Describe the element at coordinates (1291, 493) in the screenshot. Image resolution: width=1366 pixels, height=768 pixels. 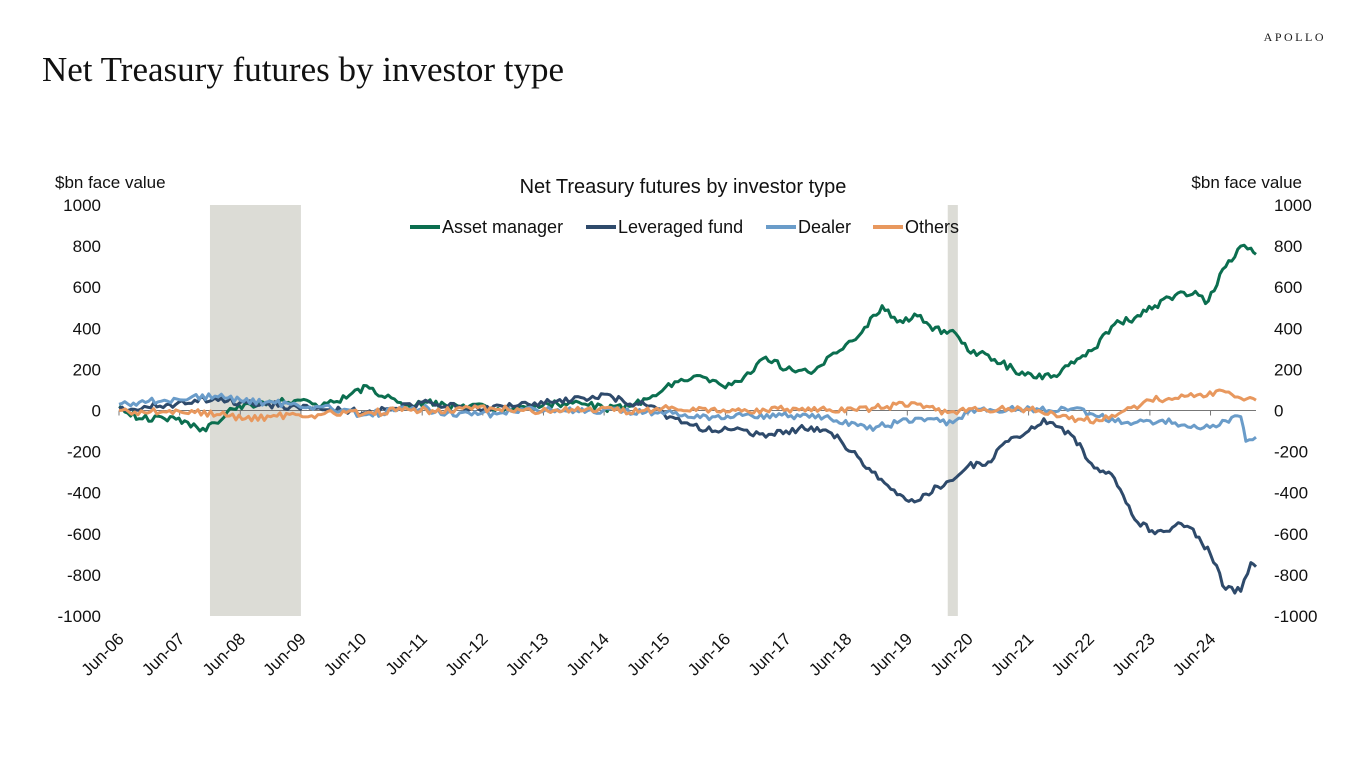
I see `y-tick-label-right: -400` at that location.